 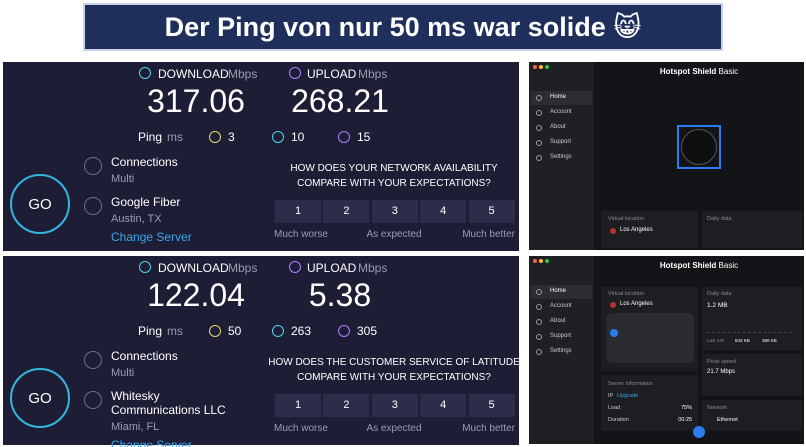 What do you see at coordinates (196, 100) in the screenshot?
I see `download-value: 317.06` at bounding box center [196, 100].